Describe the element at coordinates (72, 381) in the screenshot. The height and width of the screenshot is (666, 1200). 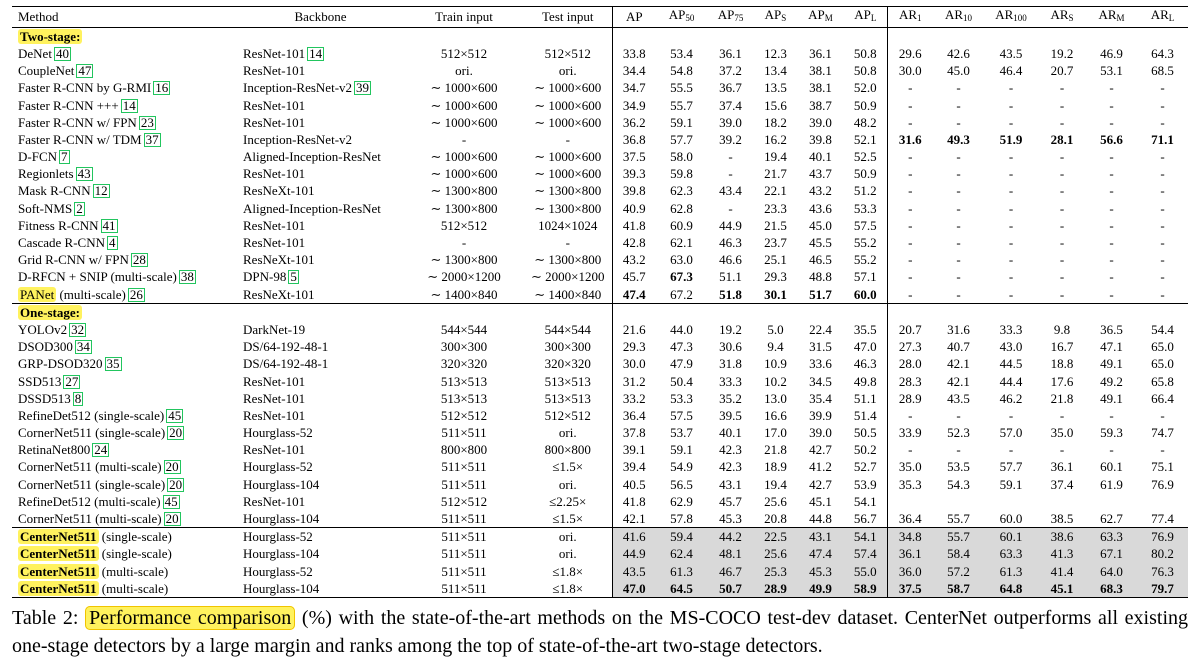
I see `citation-link: 27` at that location.